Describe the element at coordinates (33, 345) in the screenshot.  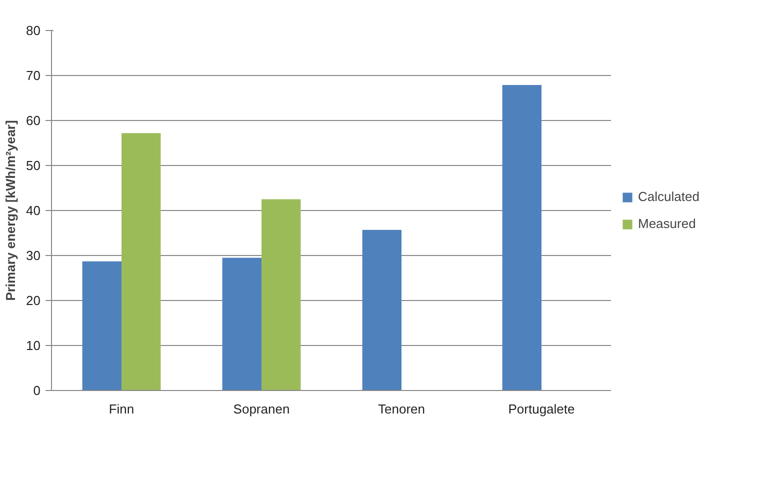
I see `y-tick-label: 10` at that location.